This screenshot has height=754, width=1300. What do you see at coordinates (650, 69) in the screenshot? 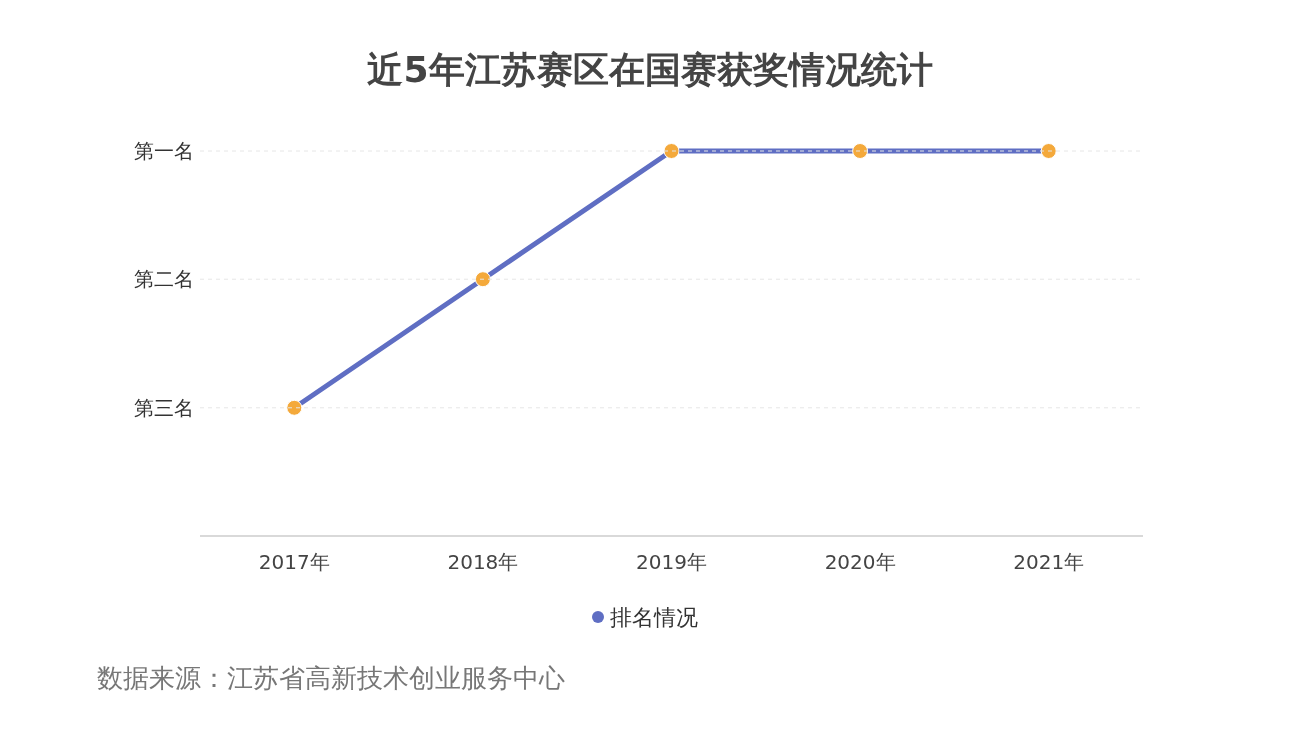
I see `chart-title: 近5年江苏赛区在国赛获奖情况统计` at bounding box center [650, 69].